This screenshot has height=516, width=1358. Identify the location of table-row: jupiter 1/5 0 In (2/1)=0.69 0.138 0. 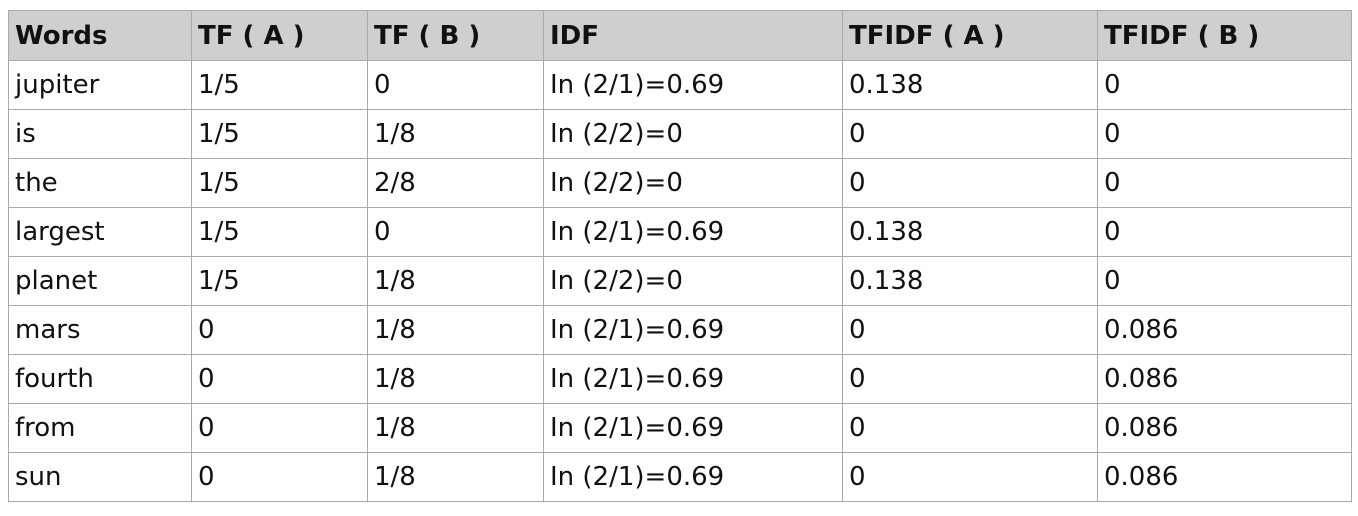
(680, 85).